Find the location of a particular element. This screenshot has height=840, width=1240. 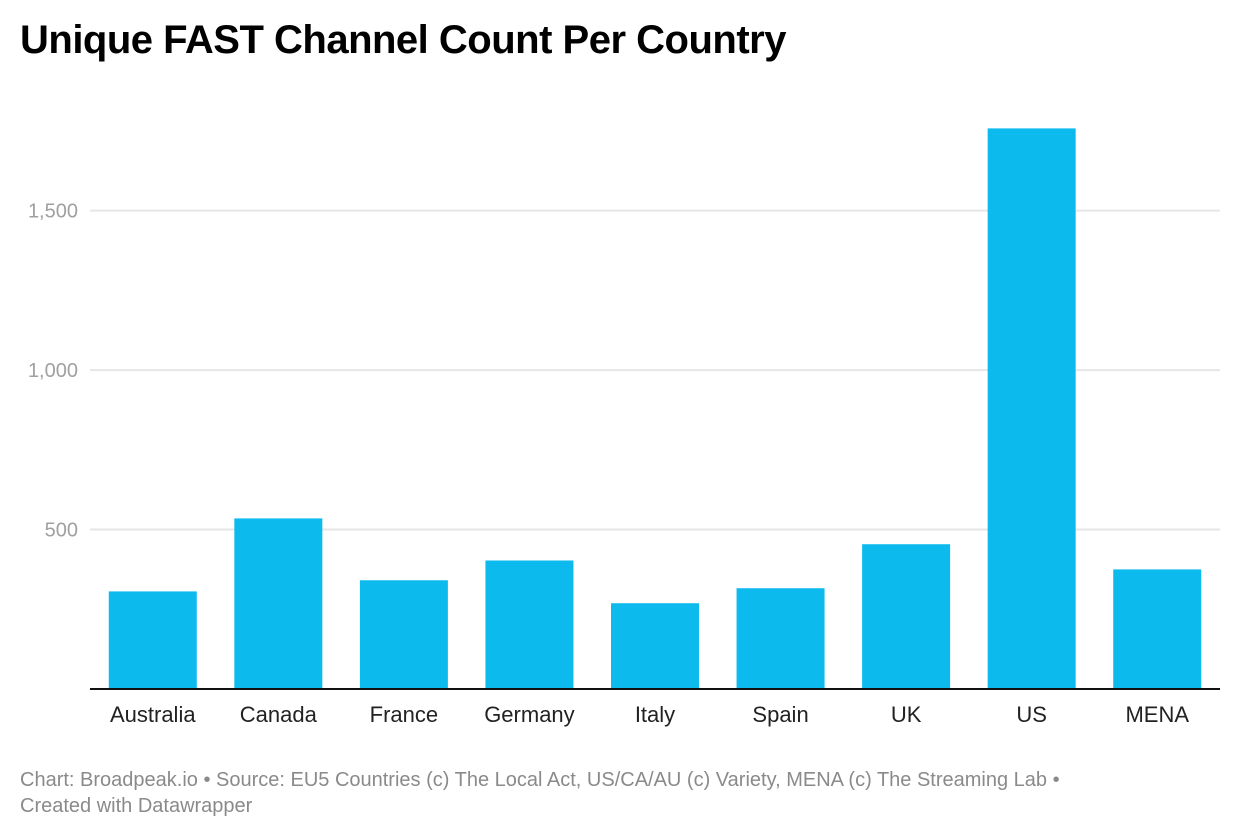

y-tick-label: 500 is located at coordinates (61, 531).